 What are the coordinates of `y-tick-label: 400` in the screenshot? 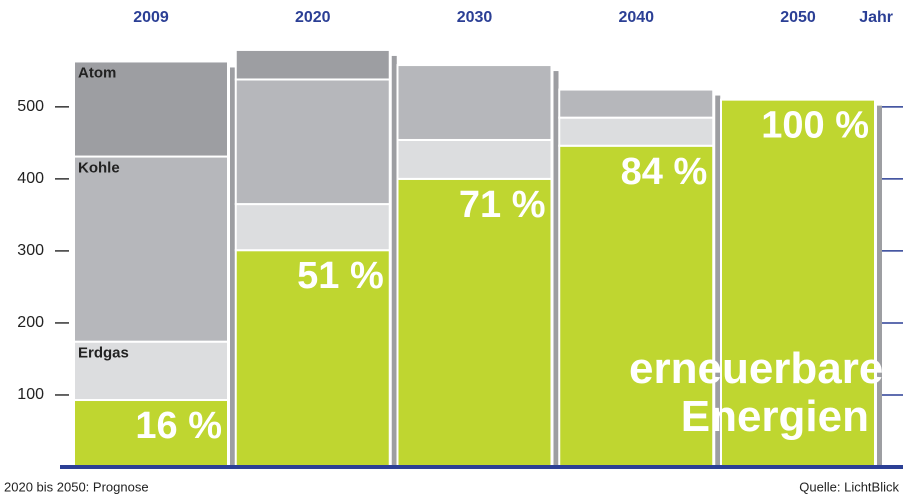 It's located at (30, 178).